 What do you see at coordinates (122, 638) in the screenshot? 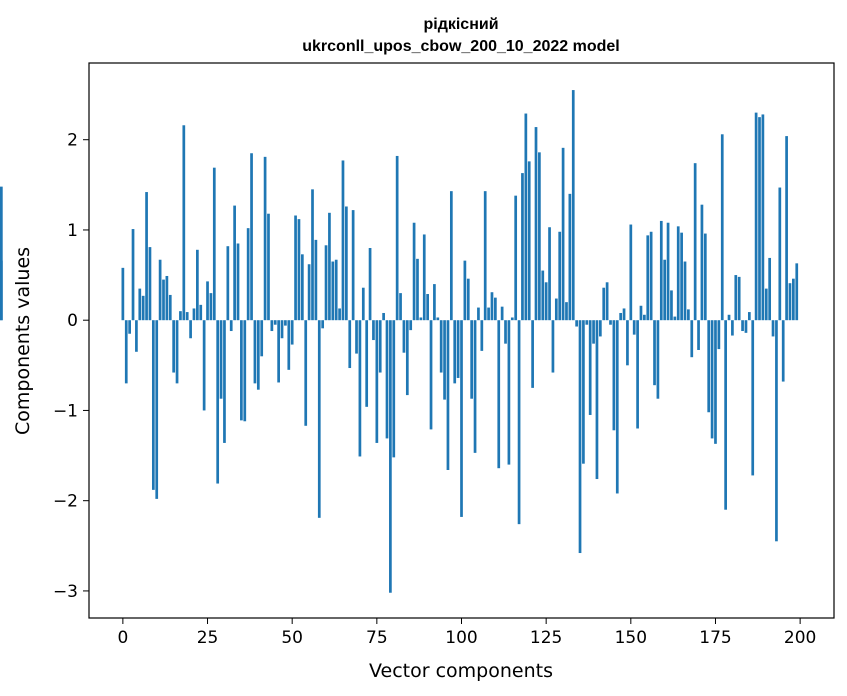
I see `x-tick-label: 0` at bounding box center [122, 638].